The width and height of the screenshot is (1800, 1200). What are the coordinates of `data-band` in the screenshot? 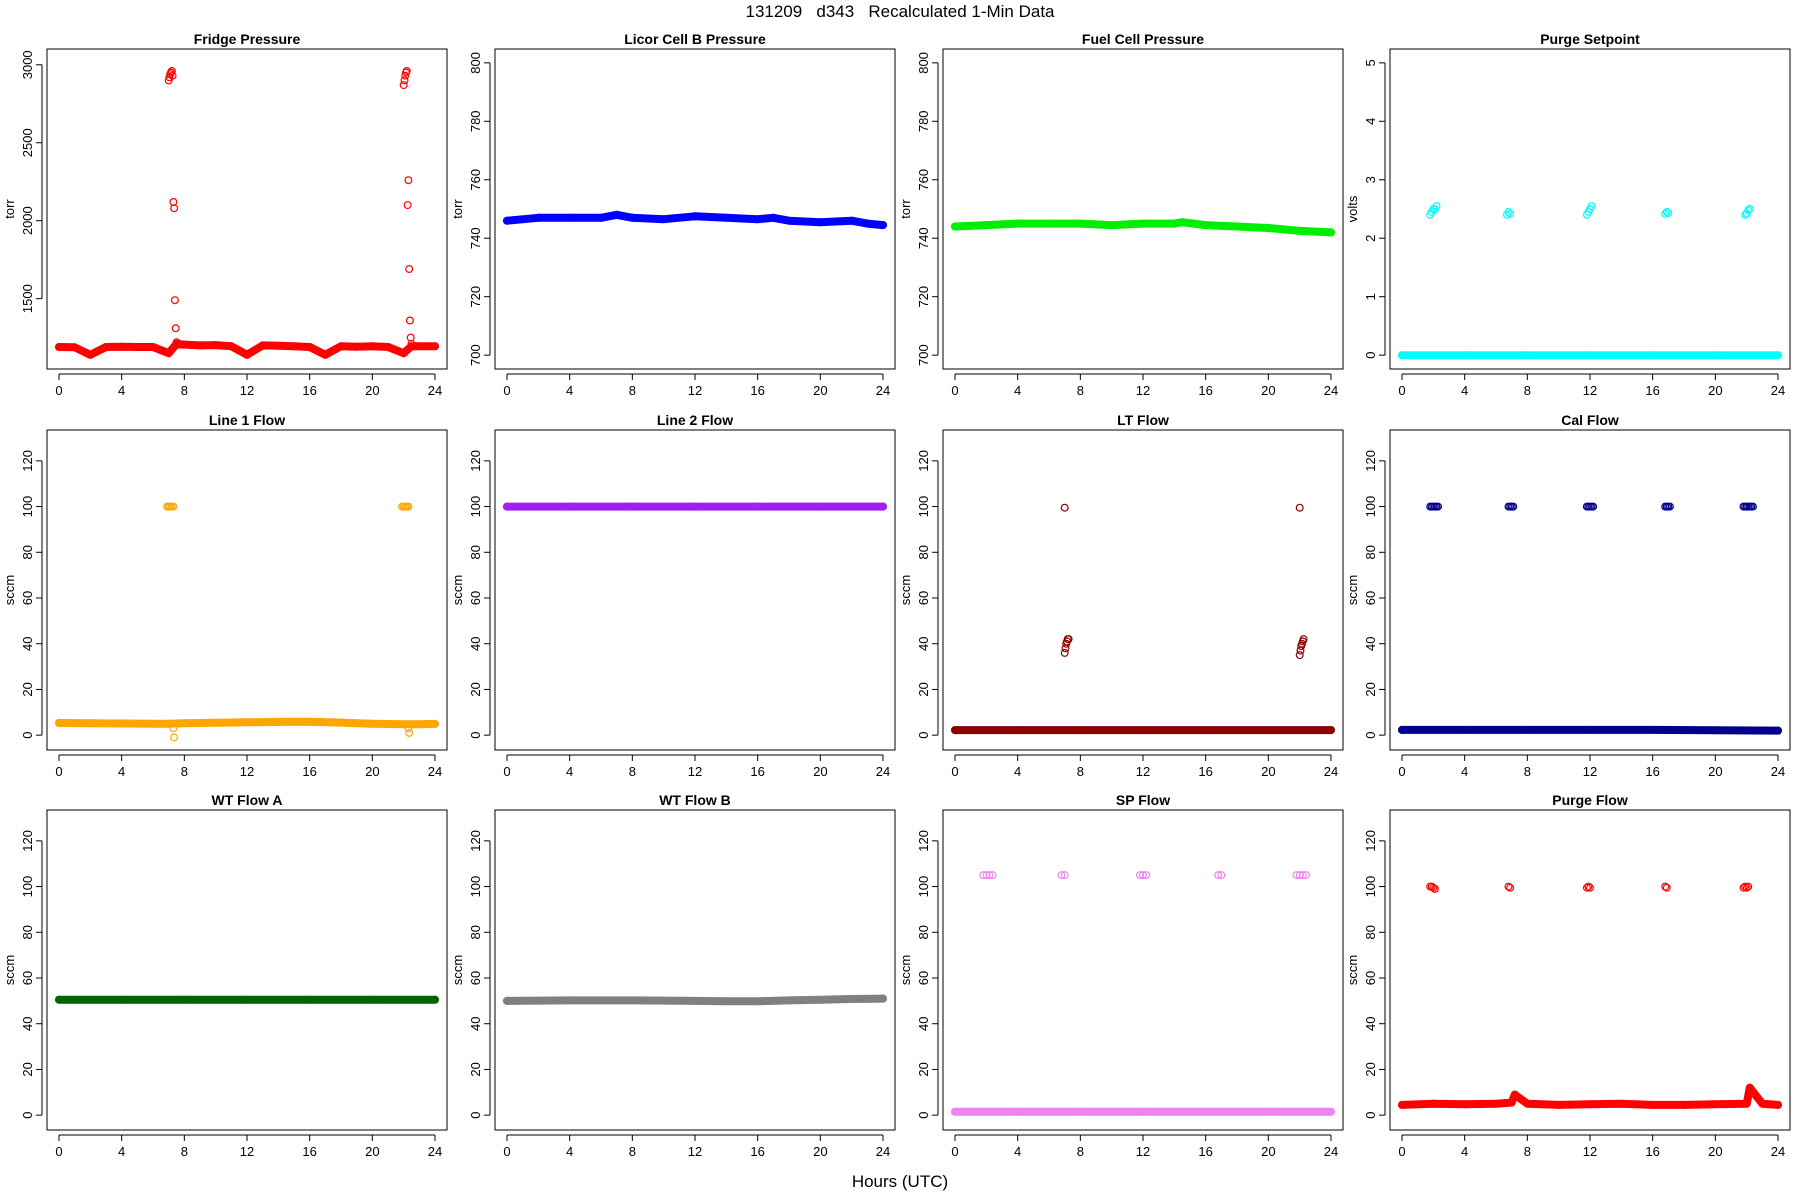 It's located at (1590, 730).